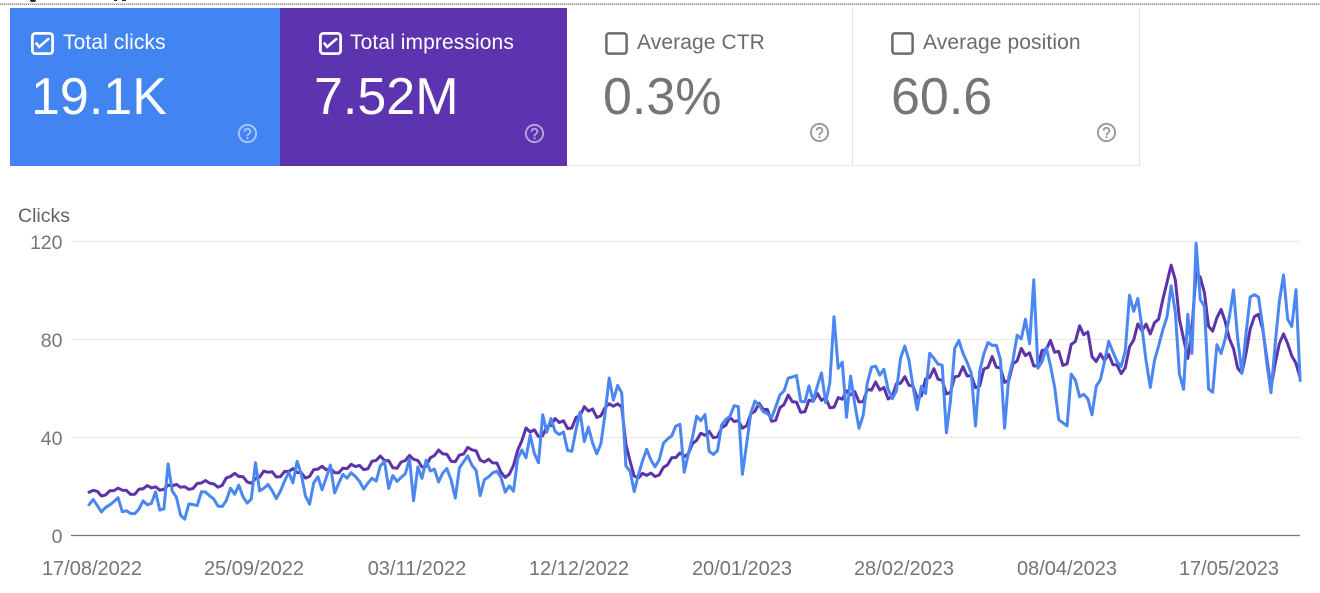 The height and width of the screenshot is (593, 1320). What do you see at coordinates (52, 341) in the screenshot?
I see `svg-text: 80` at bounding box center [52, 341].